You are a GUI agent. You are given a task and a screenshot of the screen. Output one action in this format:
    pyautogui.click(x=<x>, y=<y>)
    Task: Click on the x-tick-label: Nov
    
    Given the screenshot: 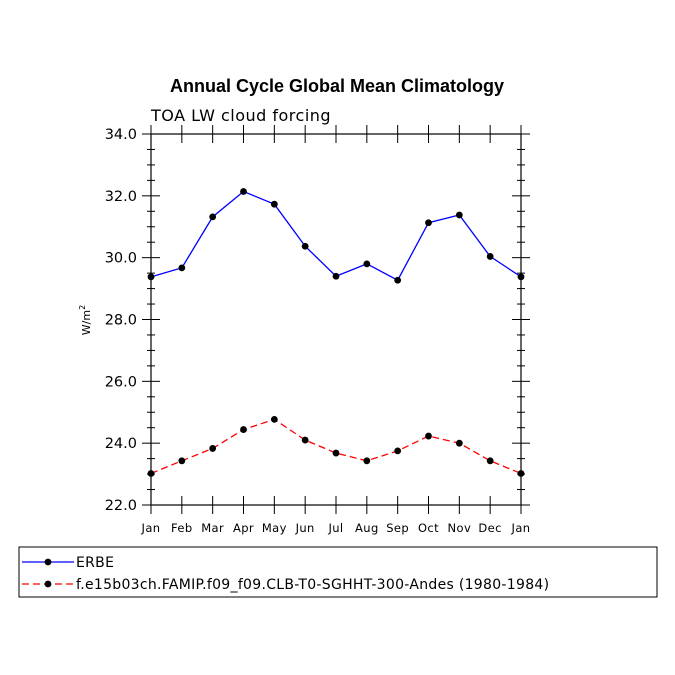 What is the action you would take?
    pyautogui.click(x=460, y=528)
    